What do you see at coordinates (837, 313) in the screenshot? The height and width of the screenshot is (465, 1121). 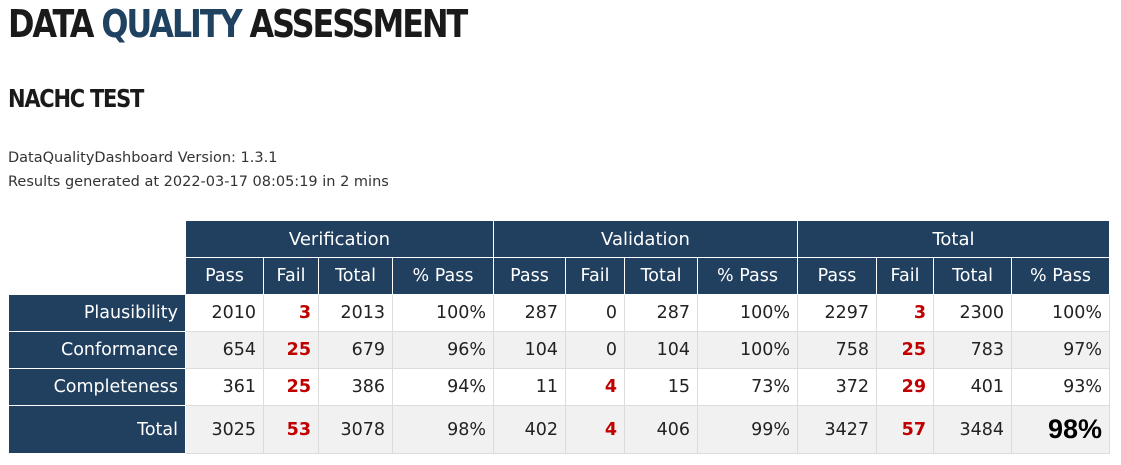 I see `table-cell: 2297` at bounding box center [837, 313].